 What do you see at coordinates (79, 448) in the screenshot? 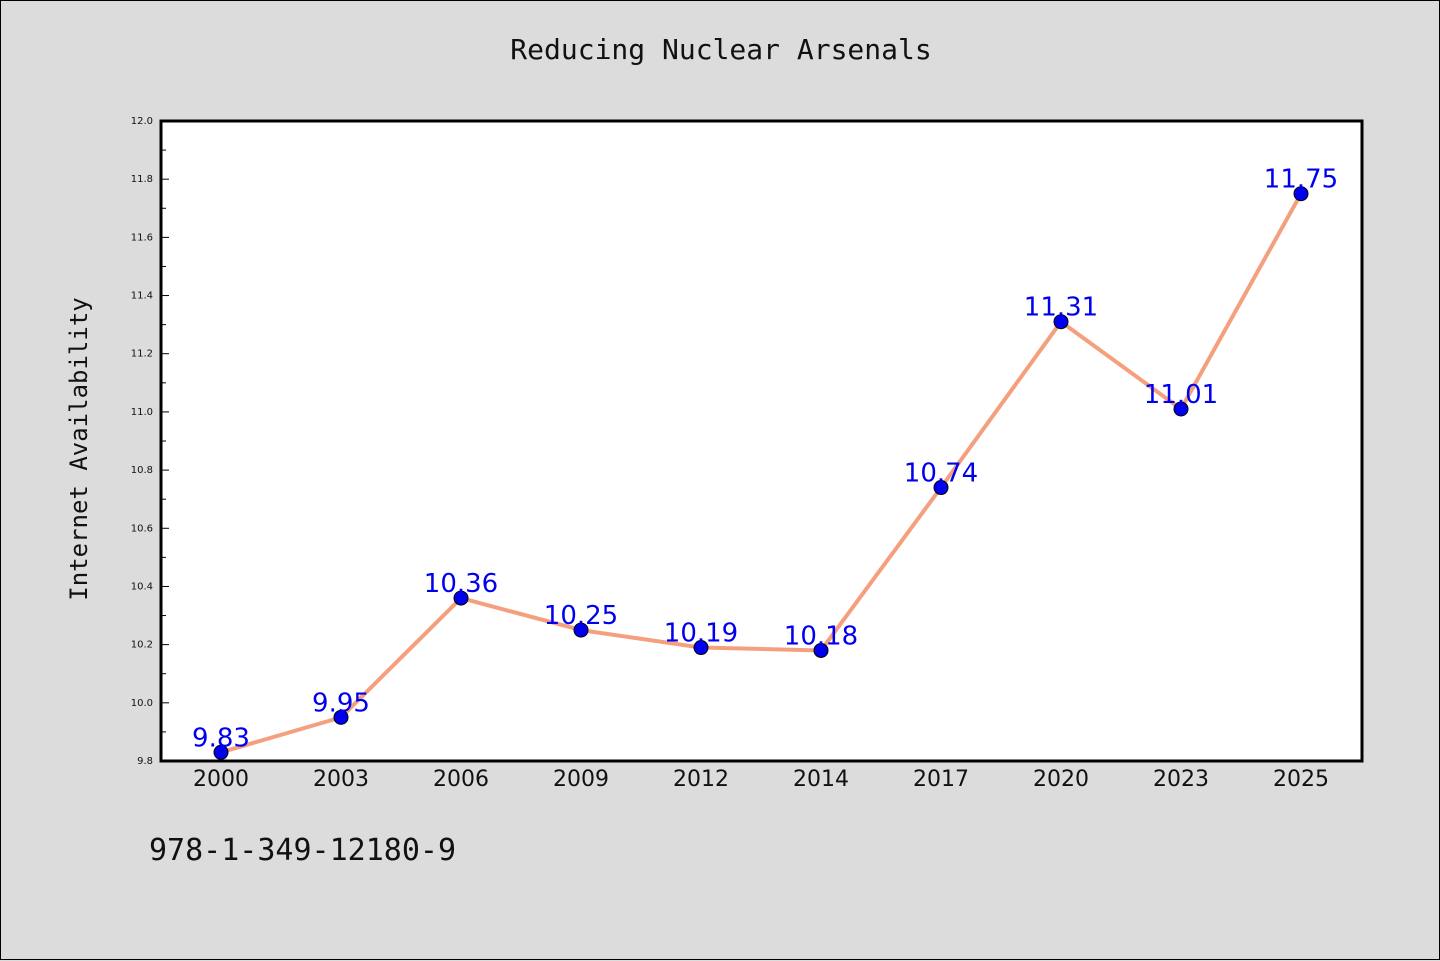
I see `y-axis-label: Internet Availability` at bounding box center [79, 448].